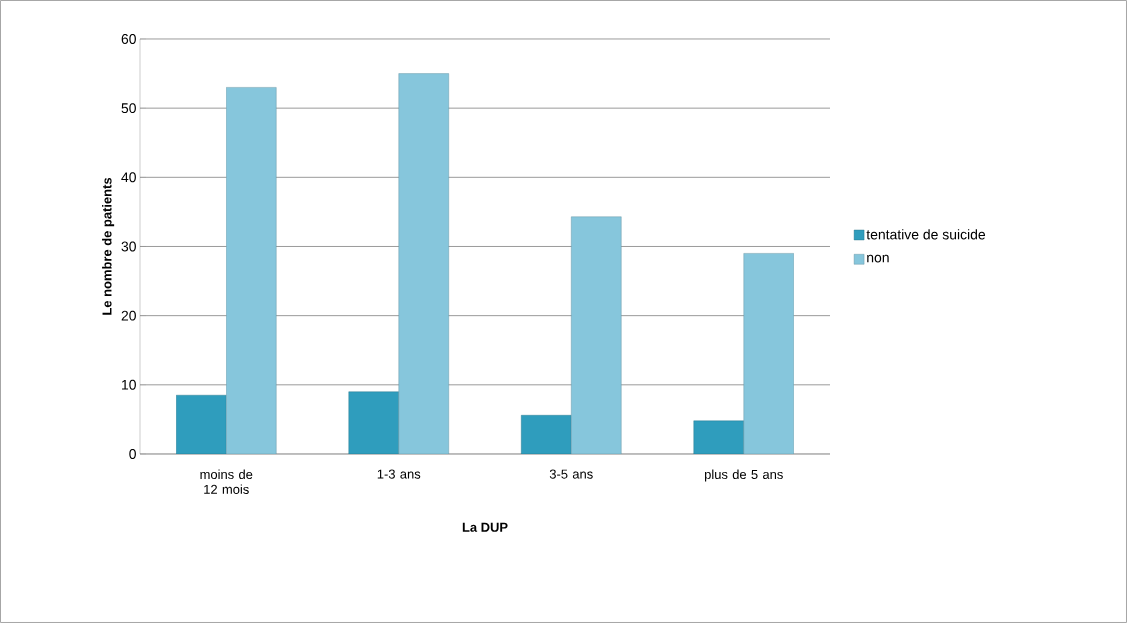 This screenshot has height=623, width=1127. Describe the element at coordinates (926, 234) in the screenshot. I see `legend-label: tentative de suicide` at that location.